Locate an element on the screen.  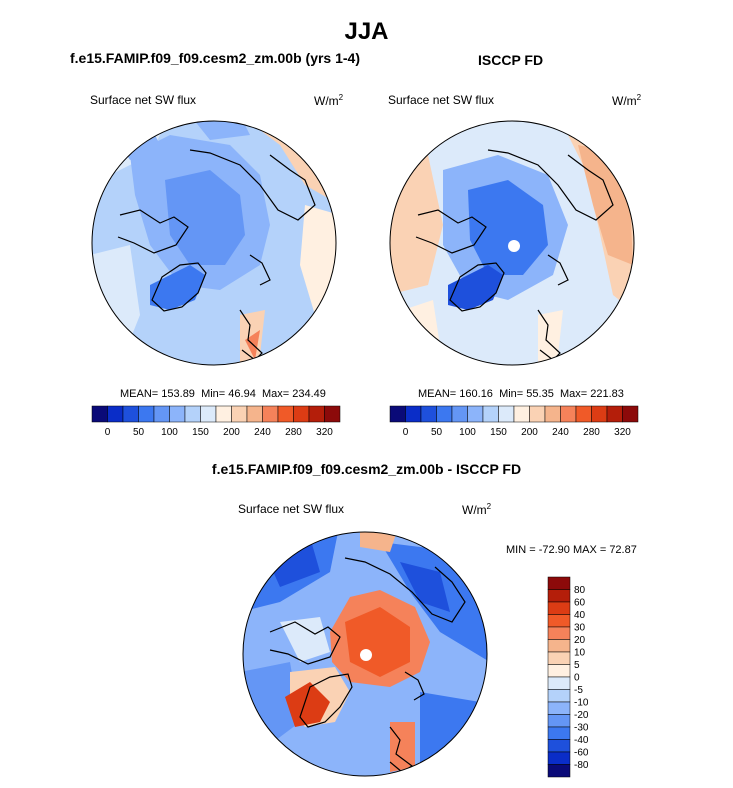
left-polar-map is located at coordinates (214, 243).